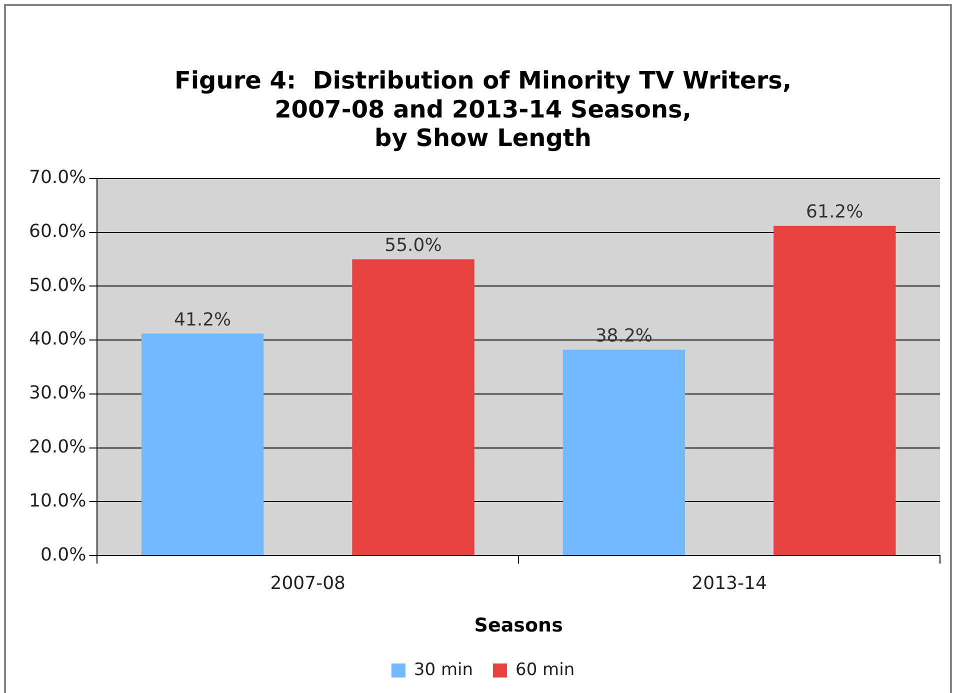  What do you see at coordinates (63, 555) in the screenshot?
I see `y-tick-label: 0.0%` at bounding box center [63, 555].